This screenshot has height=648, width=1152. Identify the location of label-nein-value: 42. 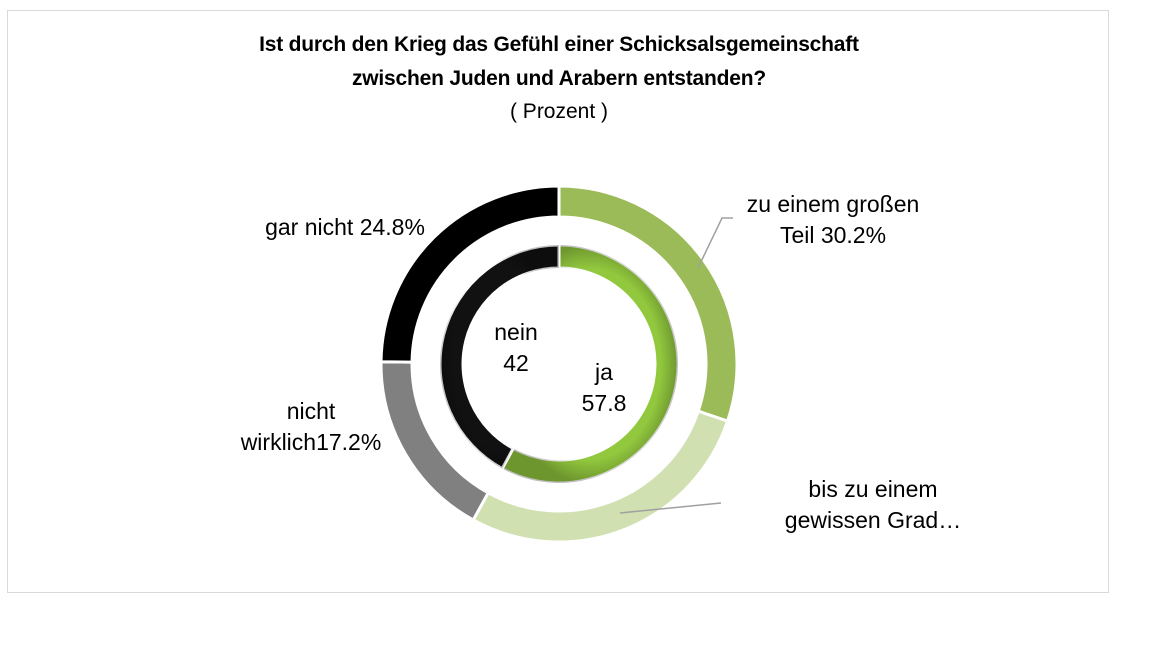
(516, 363).